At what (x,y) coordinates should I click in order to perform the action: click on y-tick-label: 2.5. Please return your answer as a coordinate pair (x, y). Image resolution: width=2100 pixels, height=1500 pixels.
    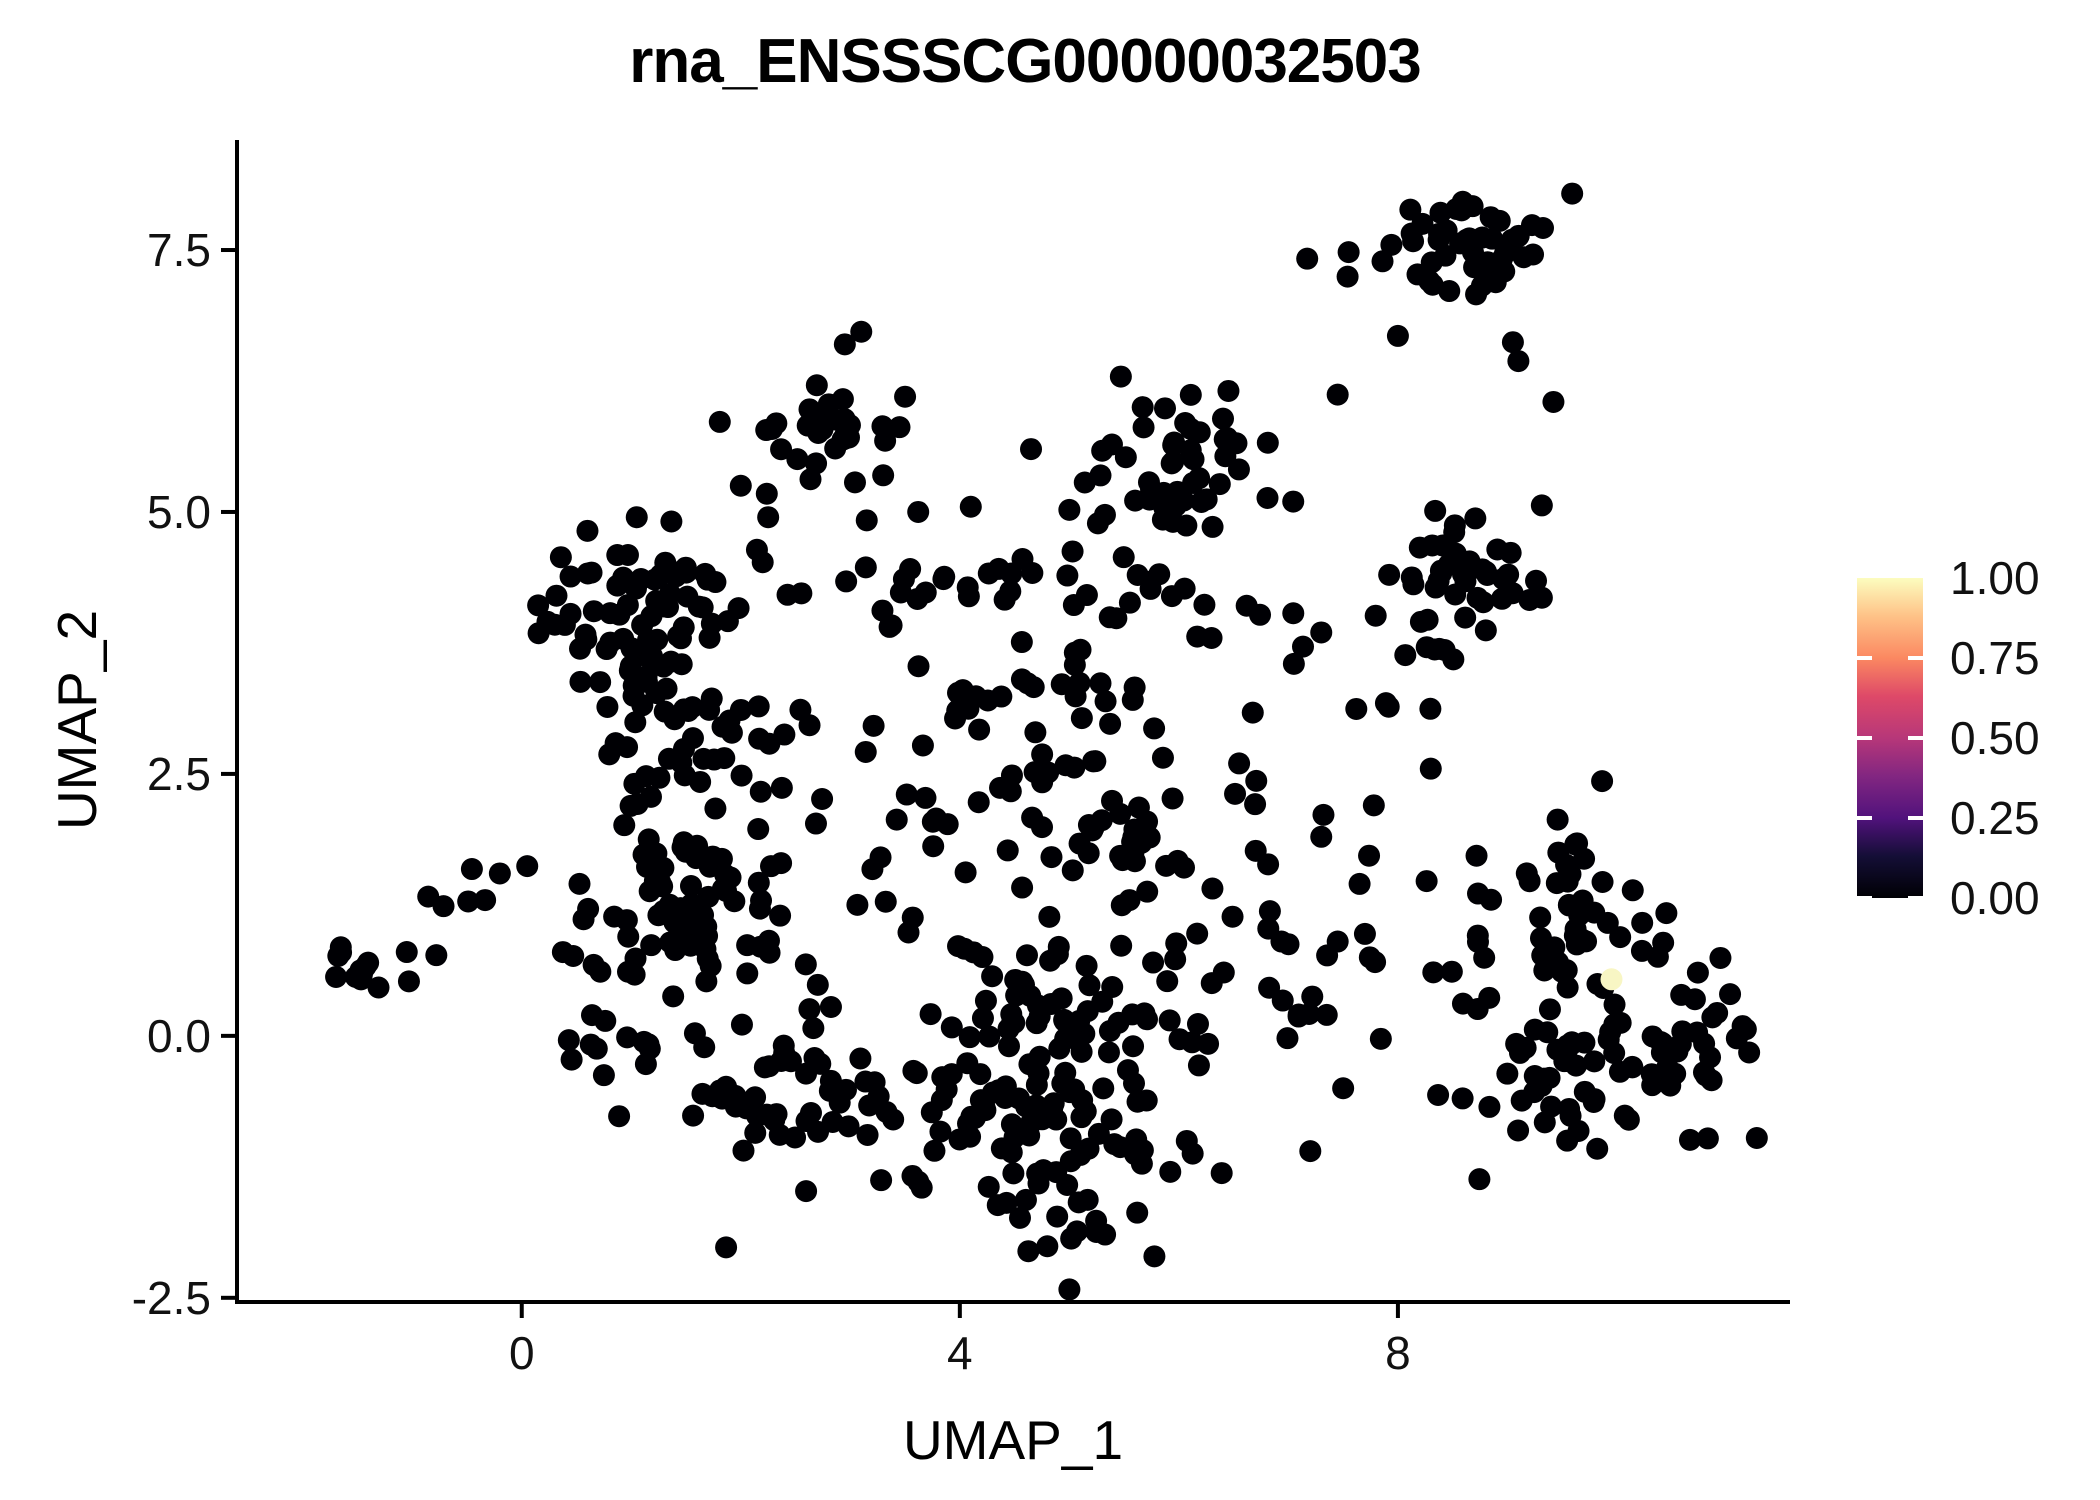
    Looking at the image, I should click on (179, 773).